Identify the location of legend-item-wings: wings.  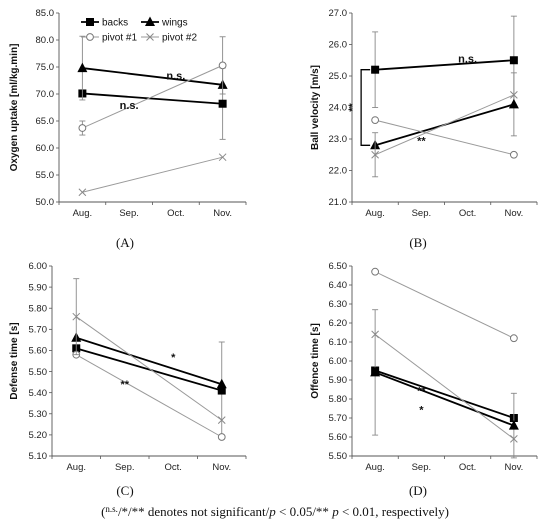
(164, 22).